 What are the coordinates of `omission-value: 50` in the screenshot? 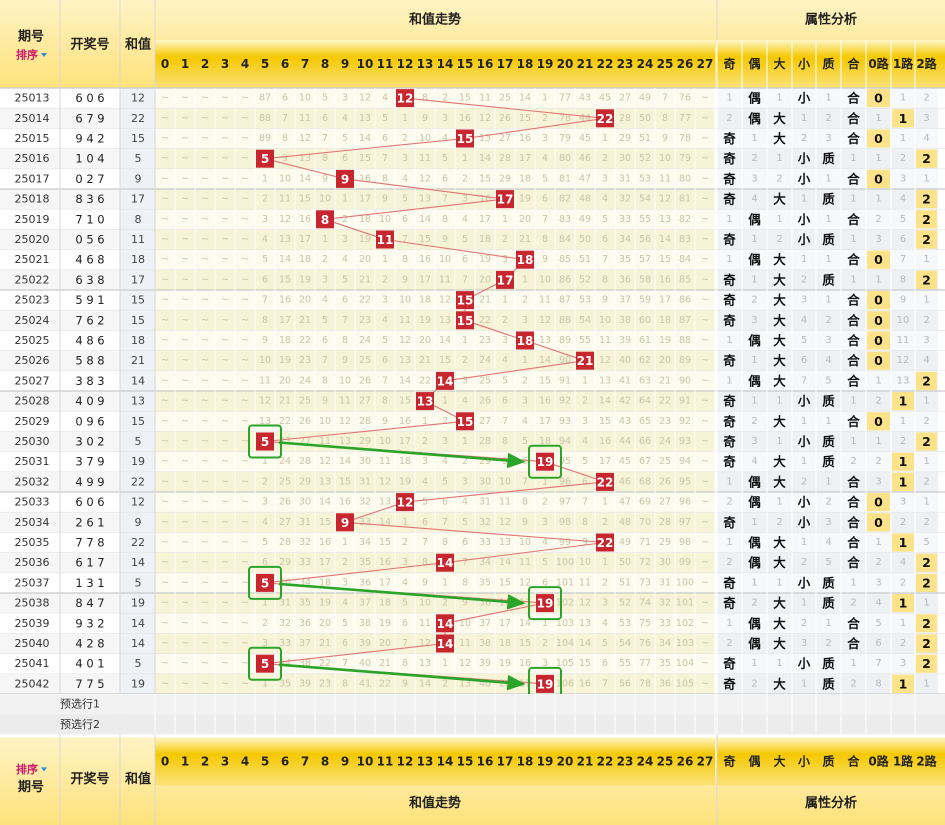 It's located at (625, 562).